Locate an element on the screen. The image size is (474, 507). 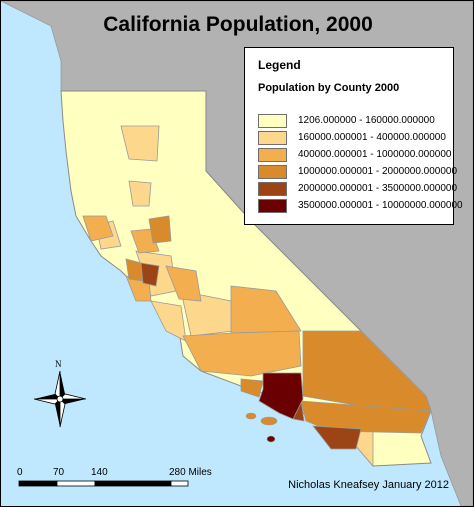
scale-tick-label: 280 Miles is located at coordinates (190, 472).